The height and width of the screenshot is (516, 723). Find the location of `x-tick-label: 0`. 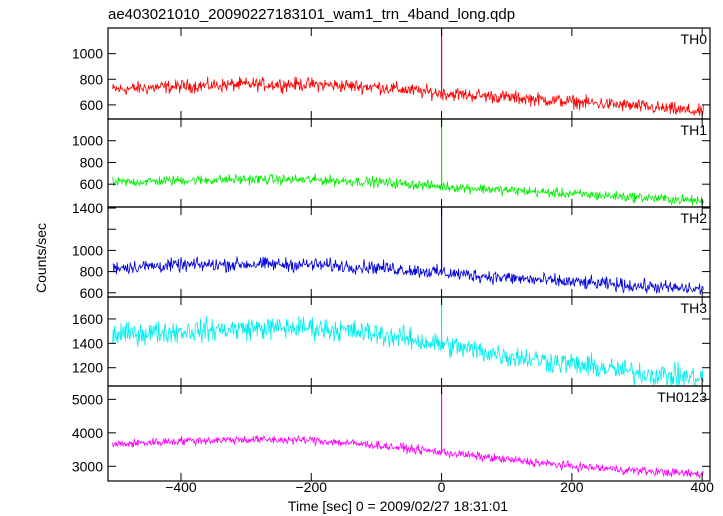

x-tick-label: 0 is located at coordinates (442, 487).